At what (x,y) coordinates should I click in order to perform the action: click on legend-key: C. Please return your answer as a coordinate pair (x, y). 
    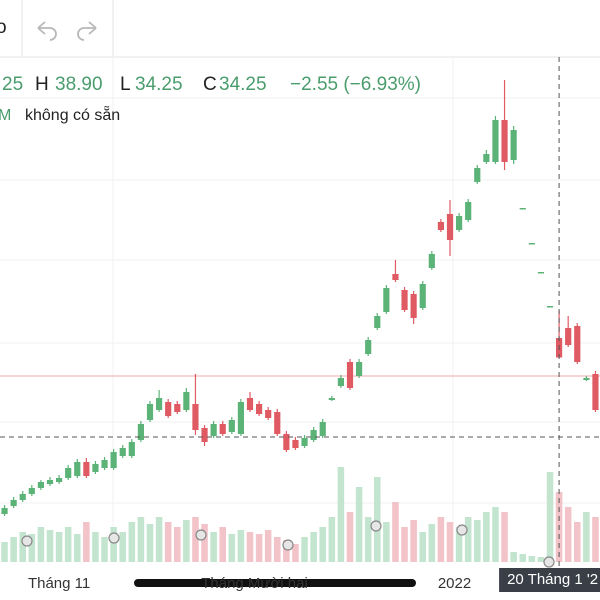
    Looking at the image, I should click on (210, 84).